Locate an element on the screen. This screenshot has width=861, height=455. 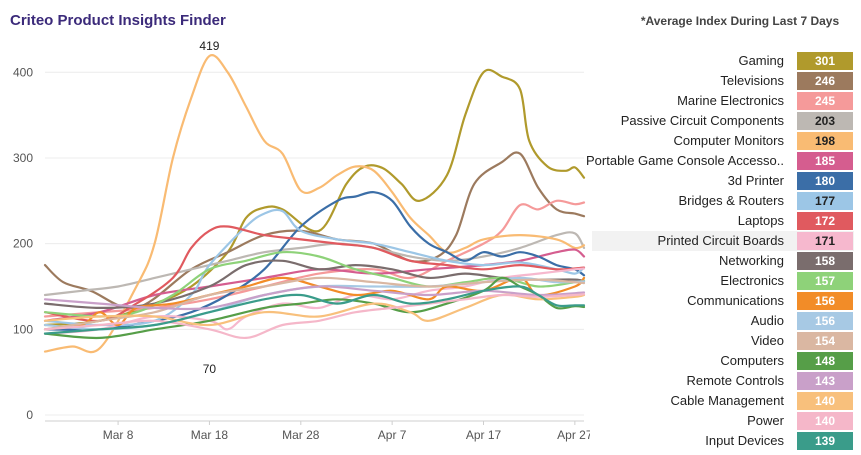
legend-item-gaming: Gaming 301 is located at coordinates (723, 61).